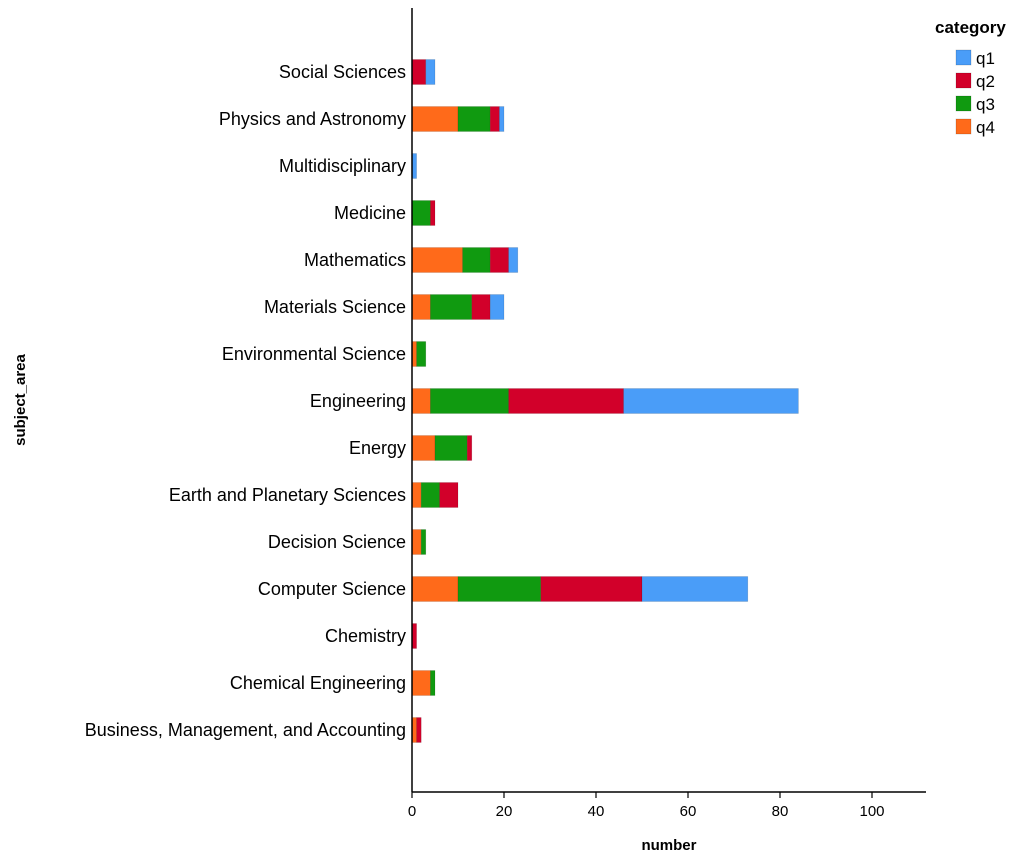  What do you see at coordinates (668, 845) in the screenshot?
I see `x-axis-title: number` at bounding box center [668, 845].